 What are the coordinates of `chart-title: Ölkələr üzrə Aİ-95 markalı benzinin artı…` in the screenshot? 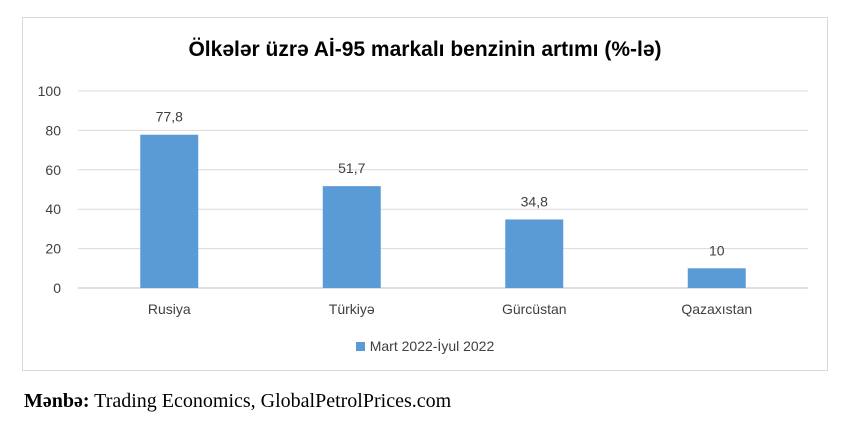 It's located at (425, 49).